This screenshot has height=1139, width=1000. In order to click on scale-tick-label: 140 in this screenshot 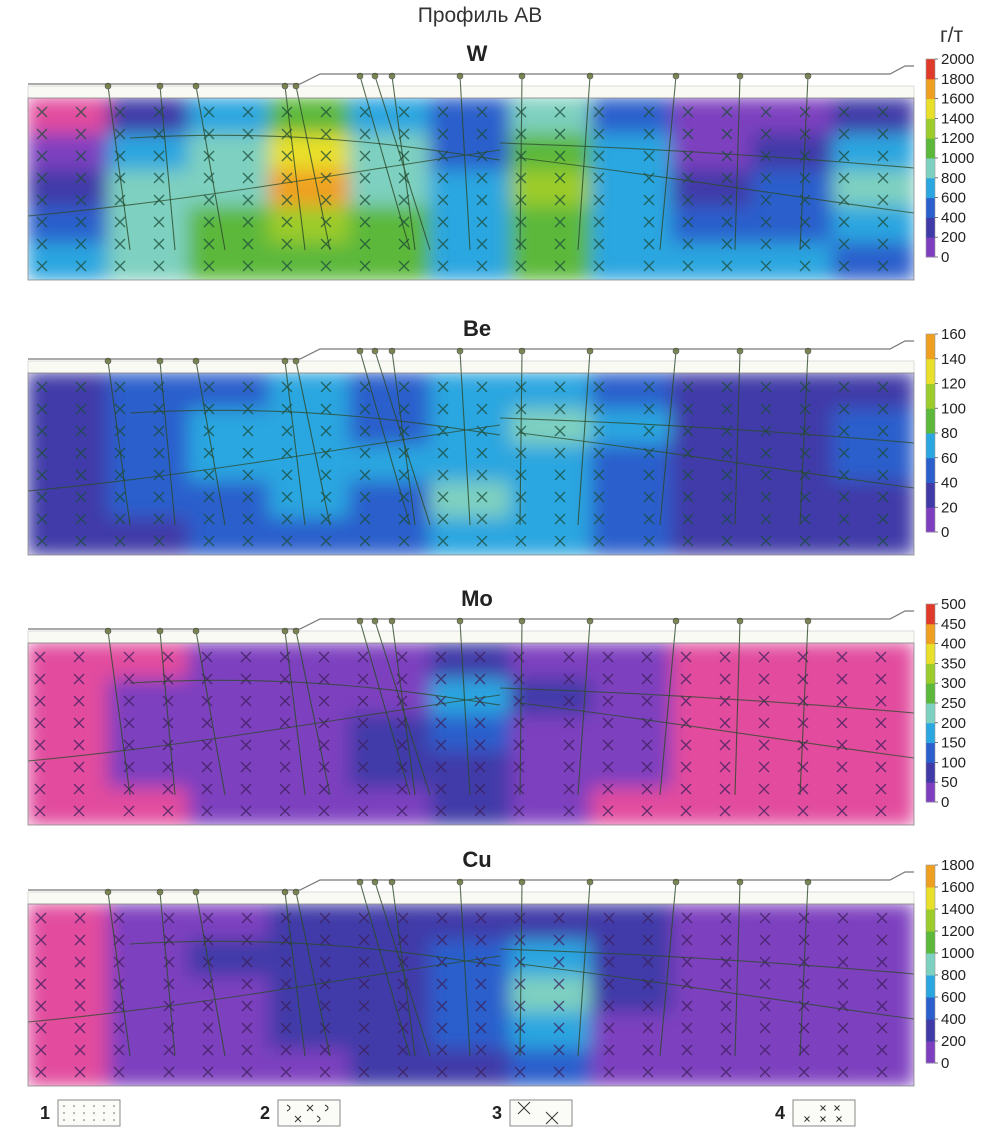, I will do `click(953, 359)`.